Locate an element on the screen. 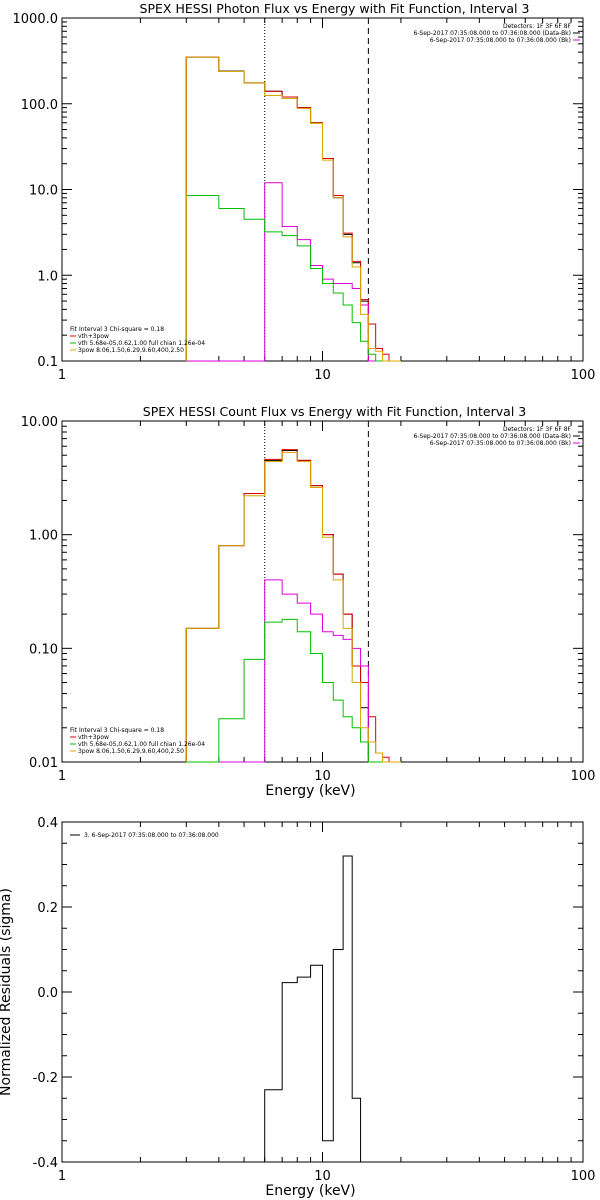  plot2-legend-bl-0: Fit Interval 3 Chi-square = 0.18 is located at coordinates (117, 730).